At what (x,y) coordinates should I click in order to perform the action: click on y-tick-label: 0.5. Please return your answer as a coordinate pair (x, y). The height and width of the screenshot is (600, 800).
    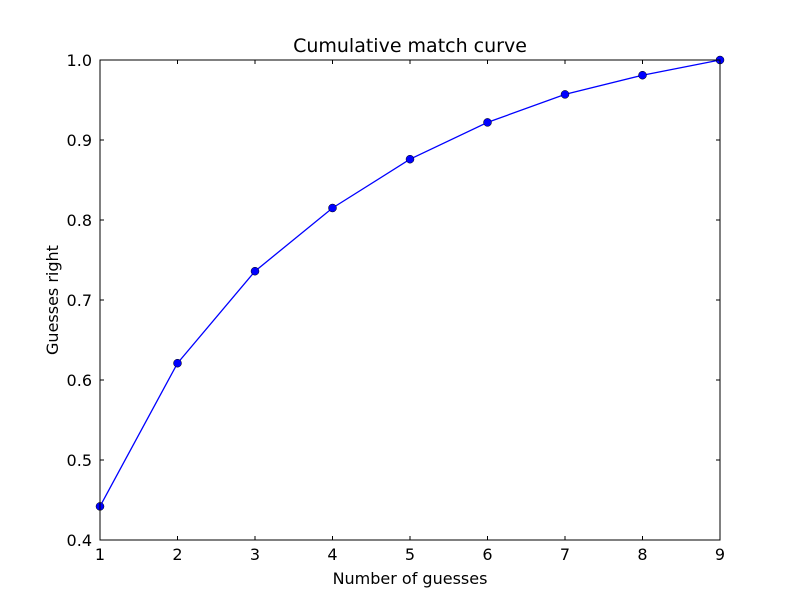
    Looking at the image, I should click on (79, 460).